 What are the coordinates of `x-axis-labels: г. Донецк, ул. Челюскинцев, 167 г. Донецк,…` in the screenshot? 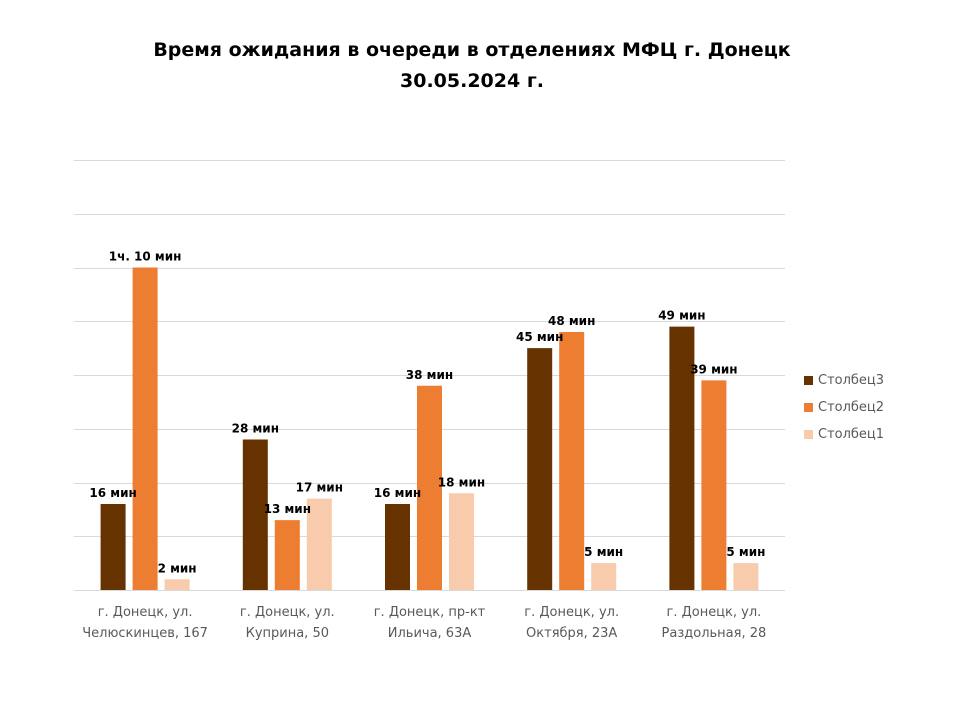 It's located at (424, 623).